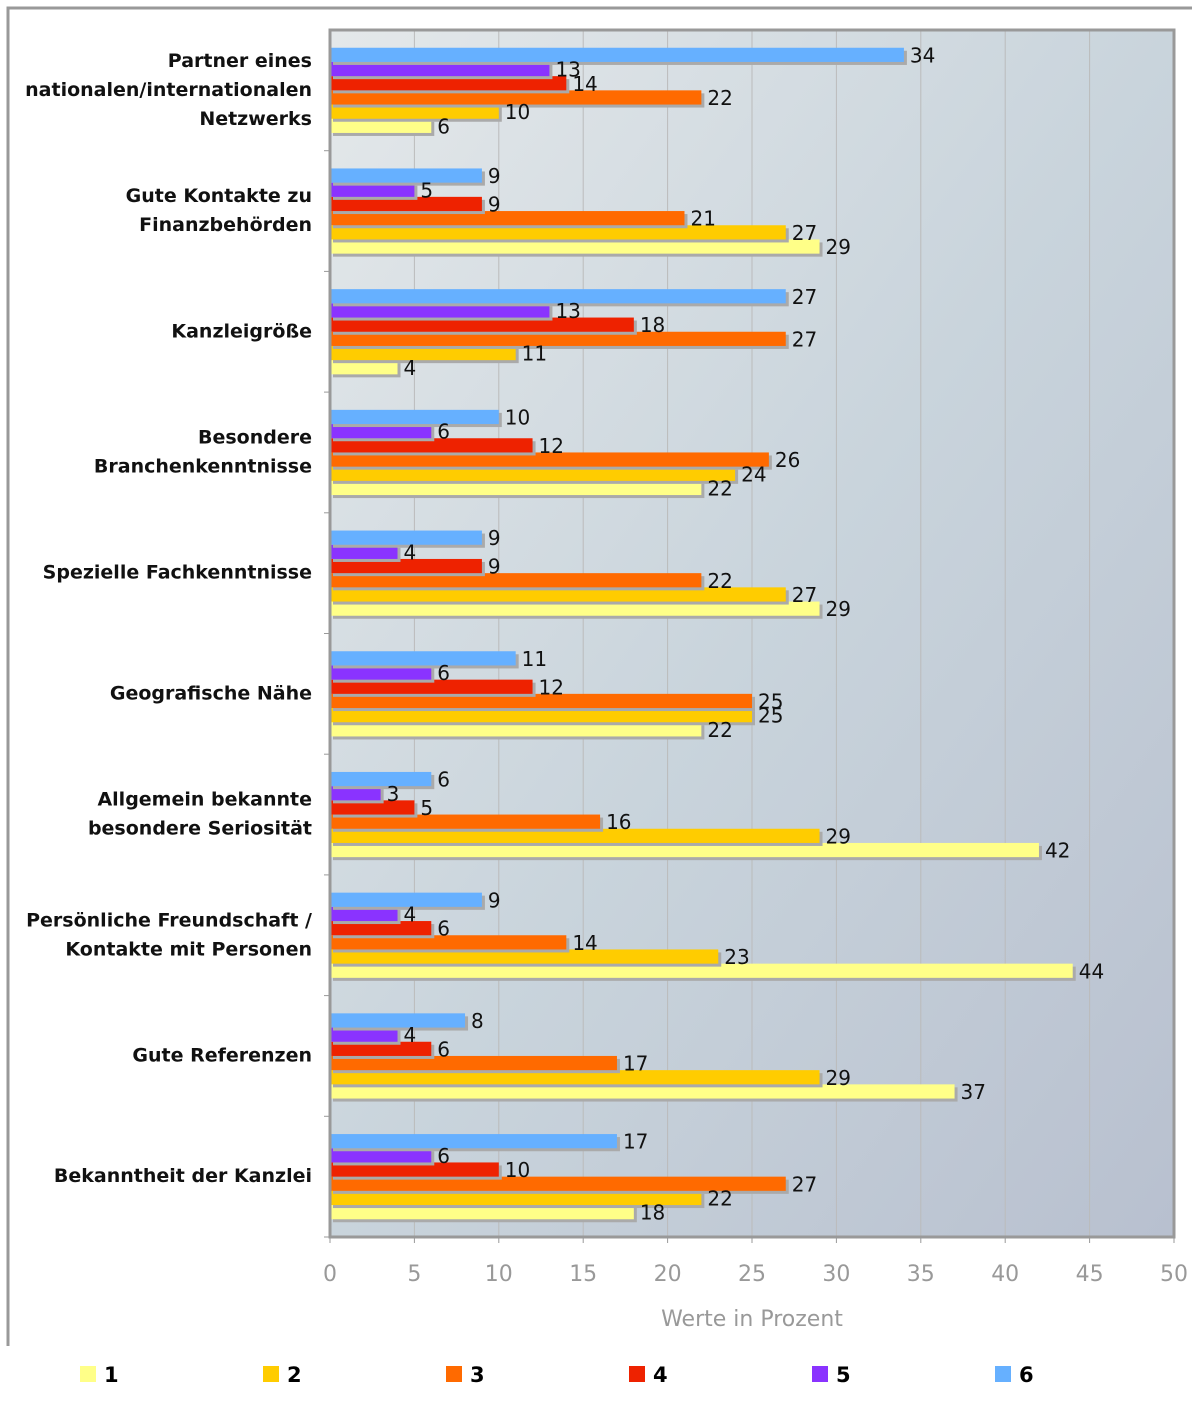 The width and height of the screenshot is (1196, 1418). Describe the element at coordinates (200, 829) in the screenshot. I see `category-label: besondere Seriosität` at that location.